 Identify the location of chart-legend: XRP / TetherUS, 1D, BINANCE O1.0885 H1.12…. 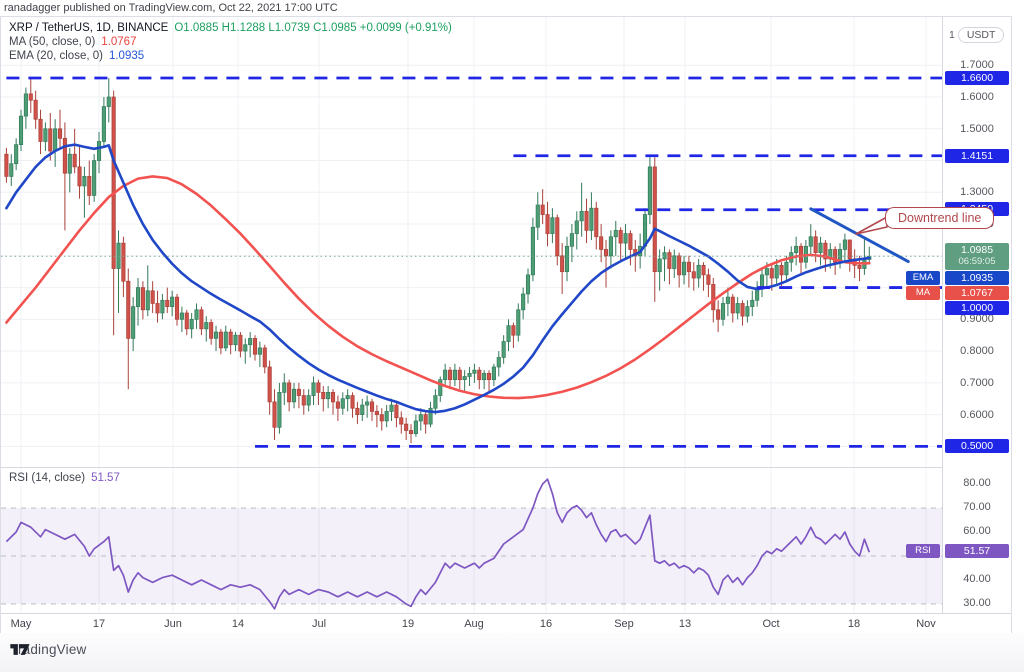
(230, 42).